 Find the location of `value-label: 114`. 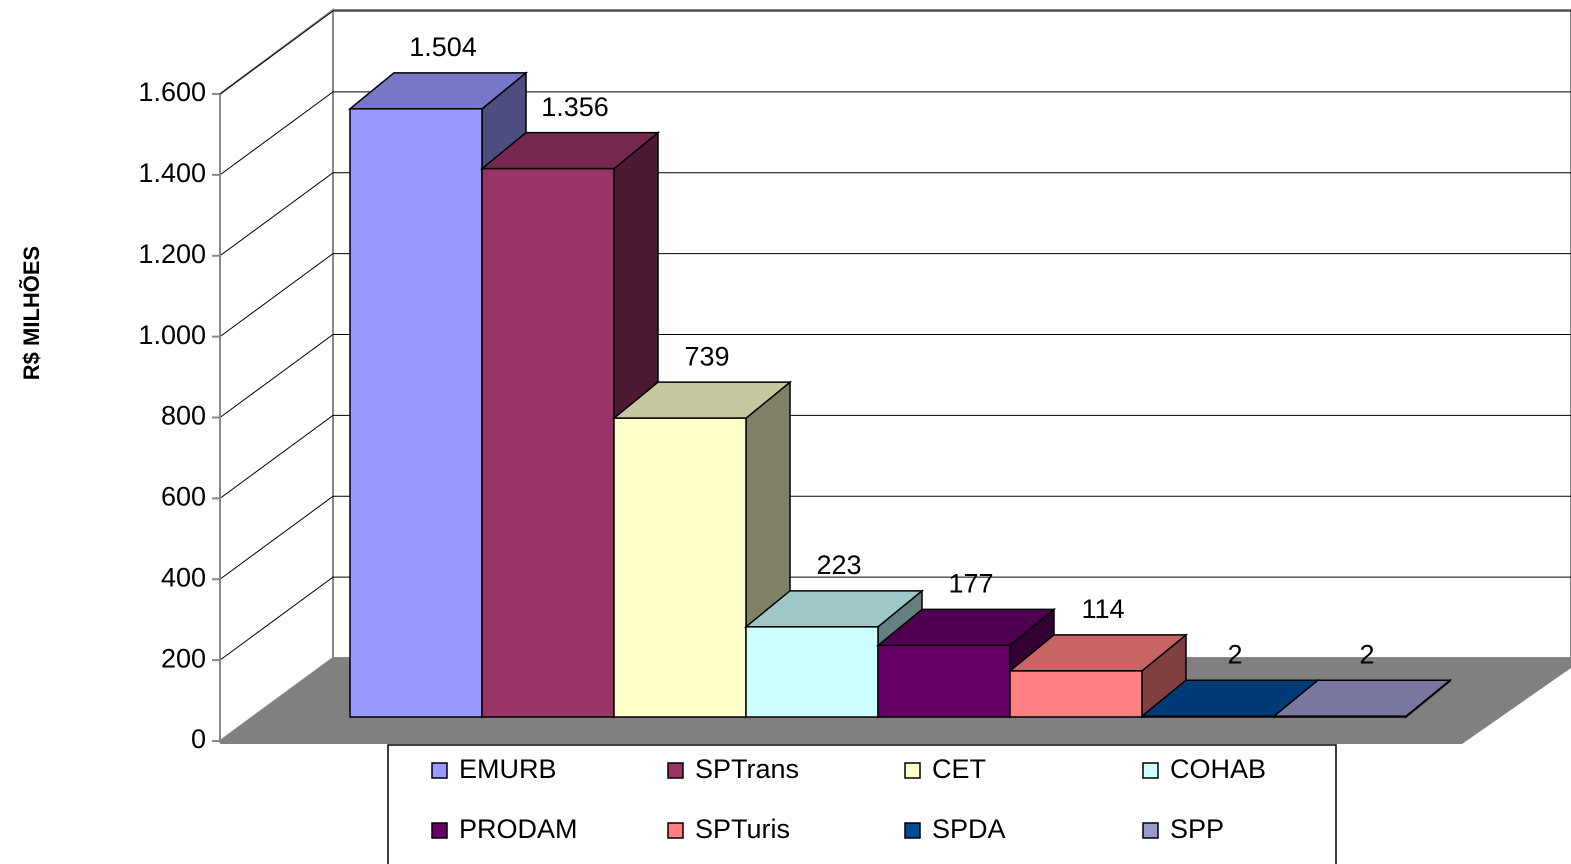

value-label: 114 is located at coordinates (1102, 609).